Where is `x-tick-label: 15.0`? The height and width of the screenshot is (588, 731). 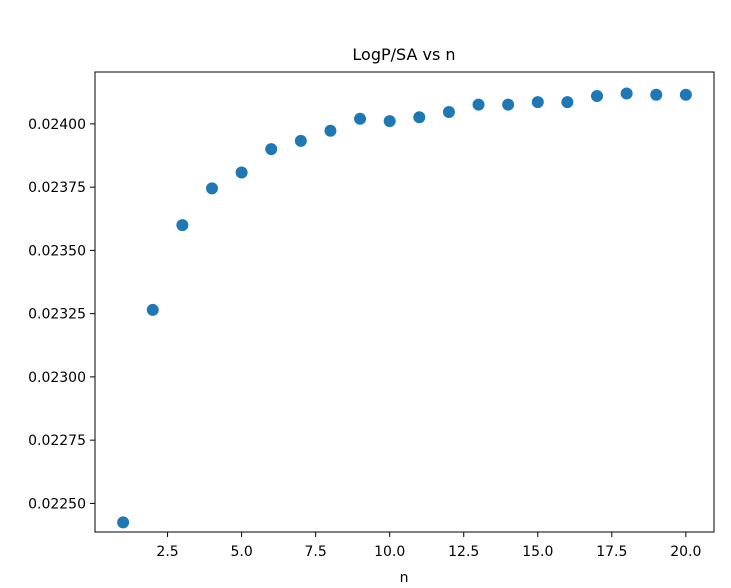
x-tick-label: 15.0 is located at coordinates (537, 552).